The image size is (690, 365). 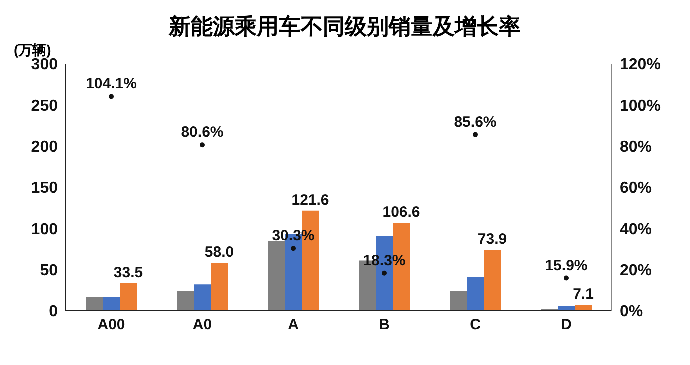 What do you see at coordinates (566, 325) in the screenshot?
I see `x-tick-label: D` at bounding box center [566, 325].